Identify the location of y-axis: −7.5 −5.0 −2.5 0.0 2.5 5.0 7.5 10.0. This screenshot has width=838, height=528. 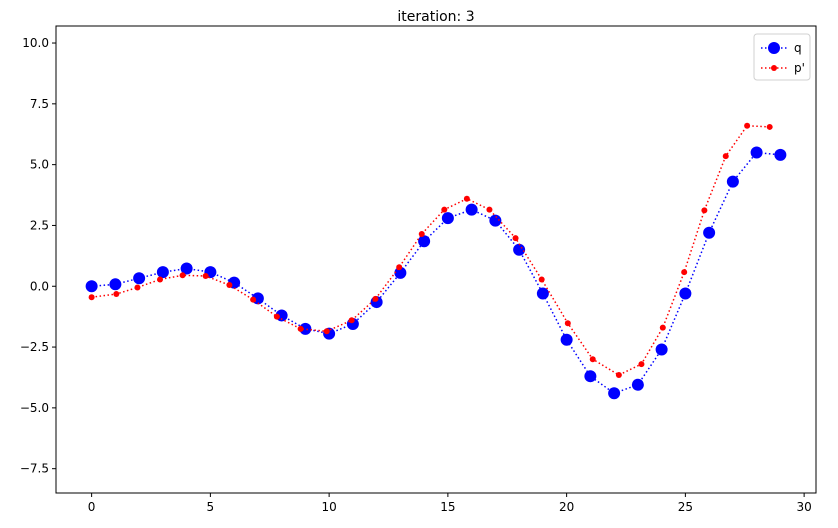
(38, 256).